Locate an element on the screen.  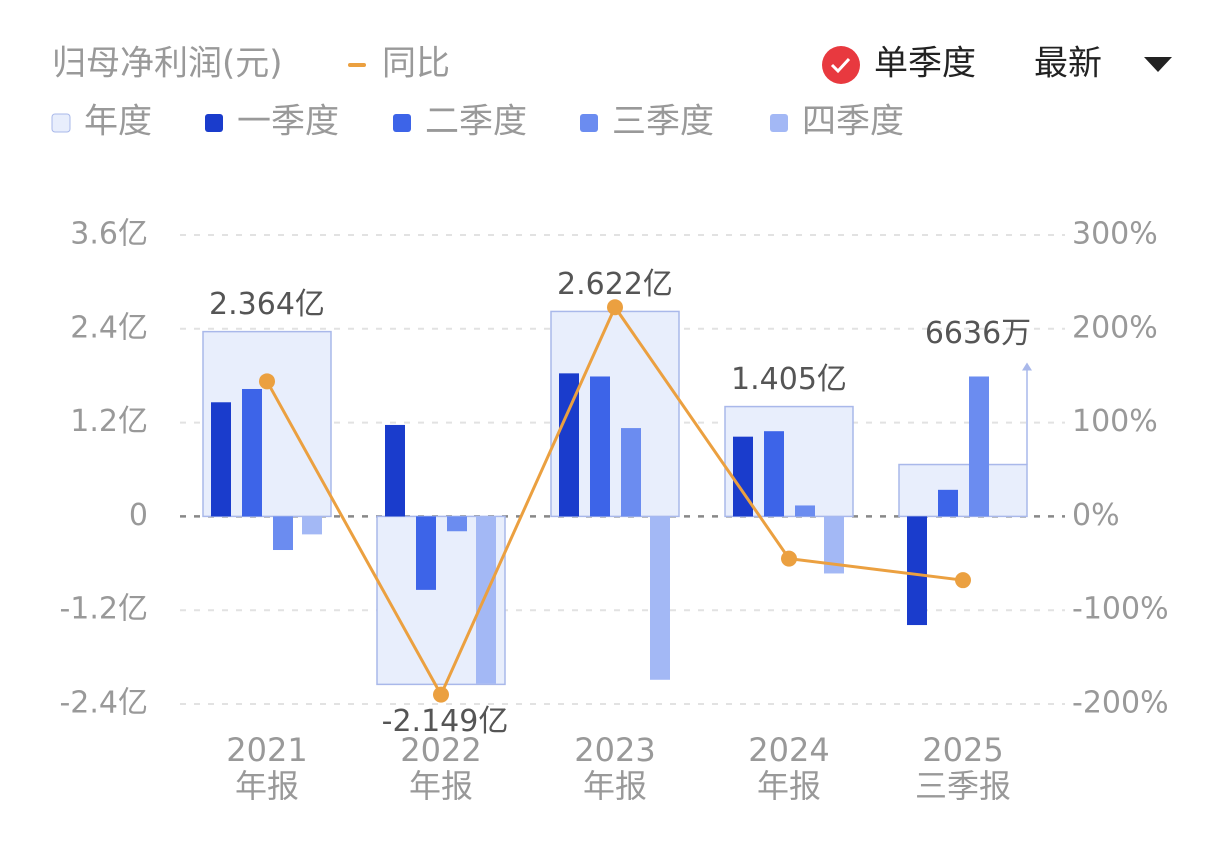
value-label: 2.622亿 is located at coordinates (615, 284).